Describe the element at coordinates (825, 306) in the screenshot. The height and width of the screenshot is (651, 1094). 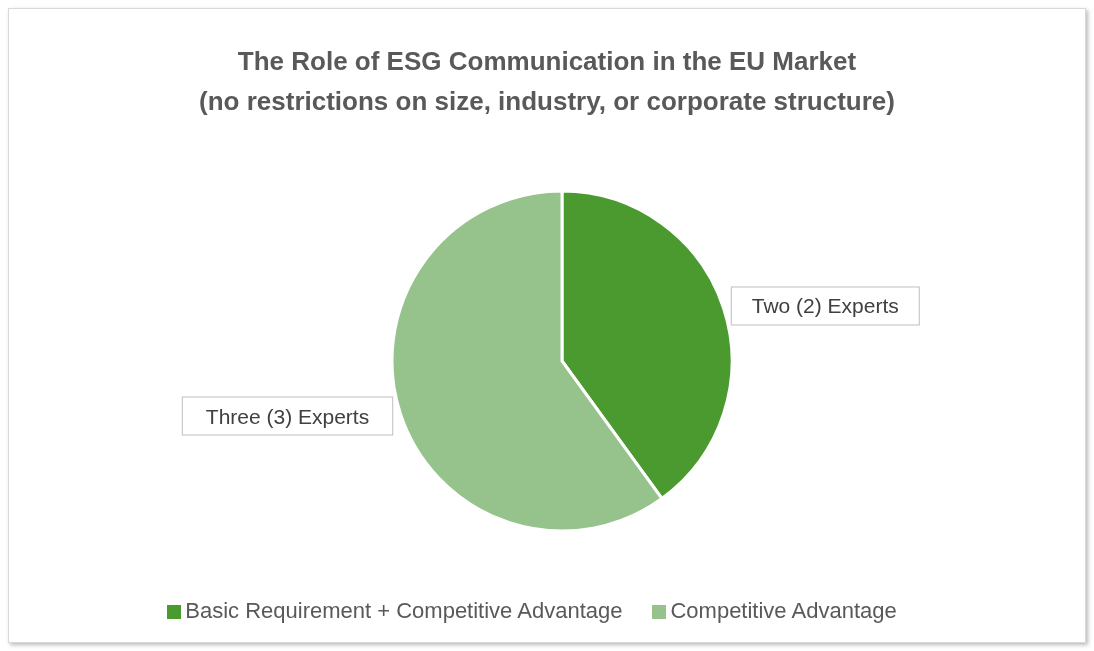
I see `data-label: Two (2) Experts` at that location.